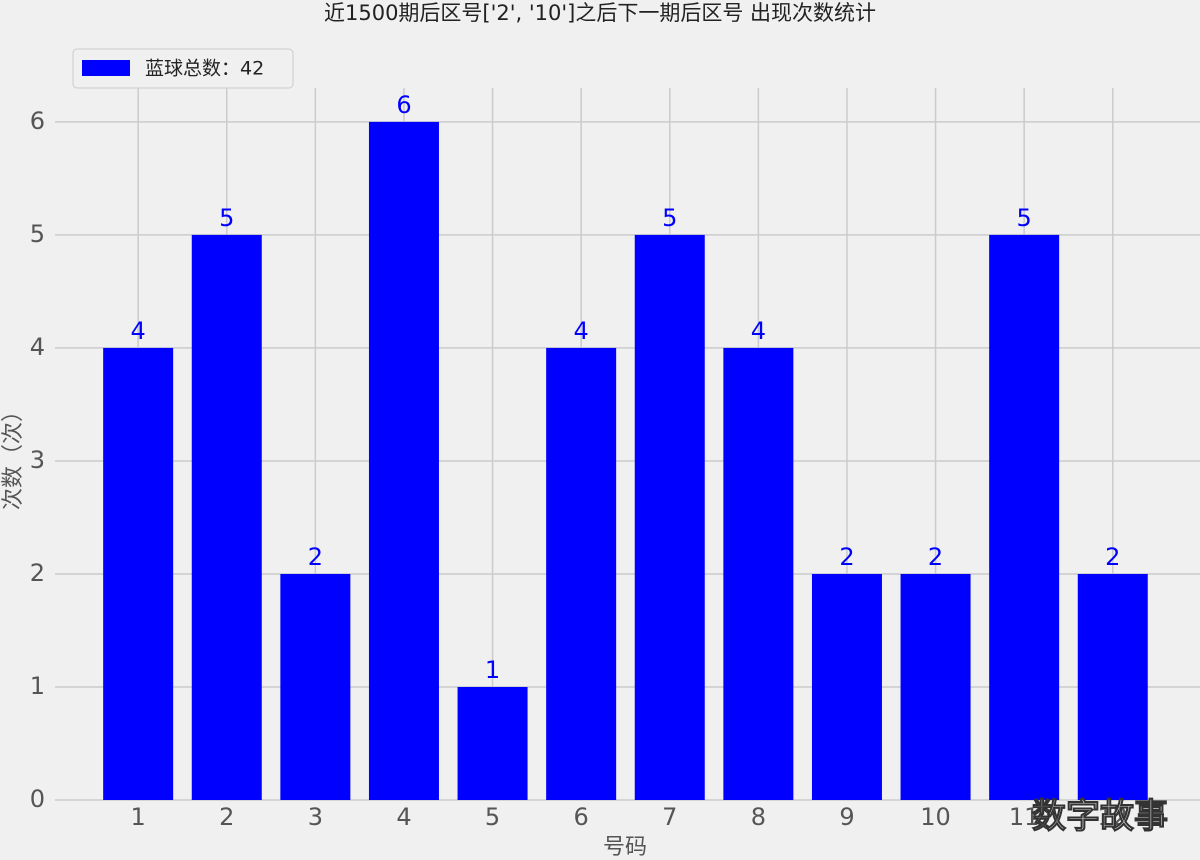 The width and height of the screenshot is (1200, 860). What do you see at coordinates (13, 455) in the screenshot?
I see `y-axis-label: 次数（次）` at bounding box center [13, 455].